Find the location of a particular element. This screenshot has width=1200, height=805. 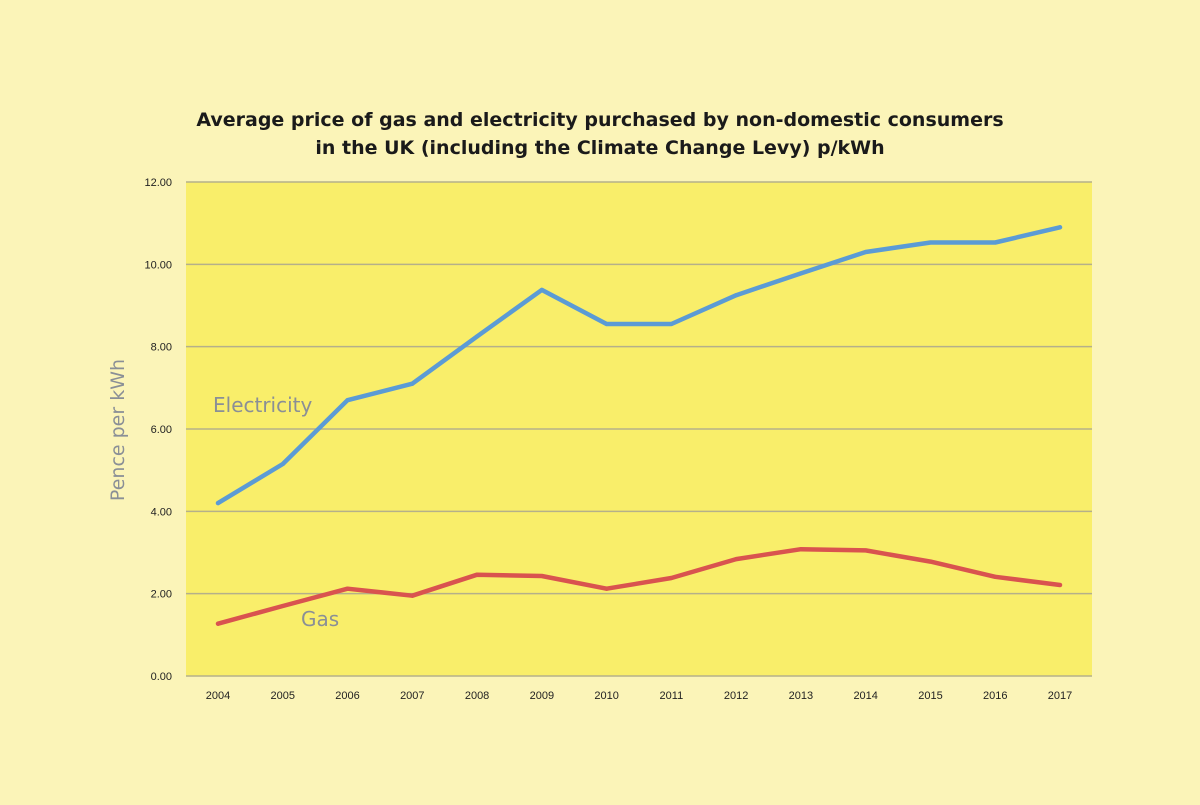

data-point-gas-2010 is located at coordinates (606, 588).